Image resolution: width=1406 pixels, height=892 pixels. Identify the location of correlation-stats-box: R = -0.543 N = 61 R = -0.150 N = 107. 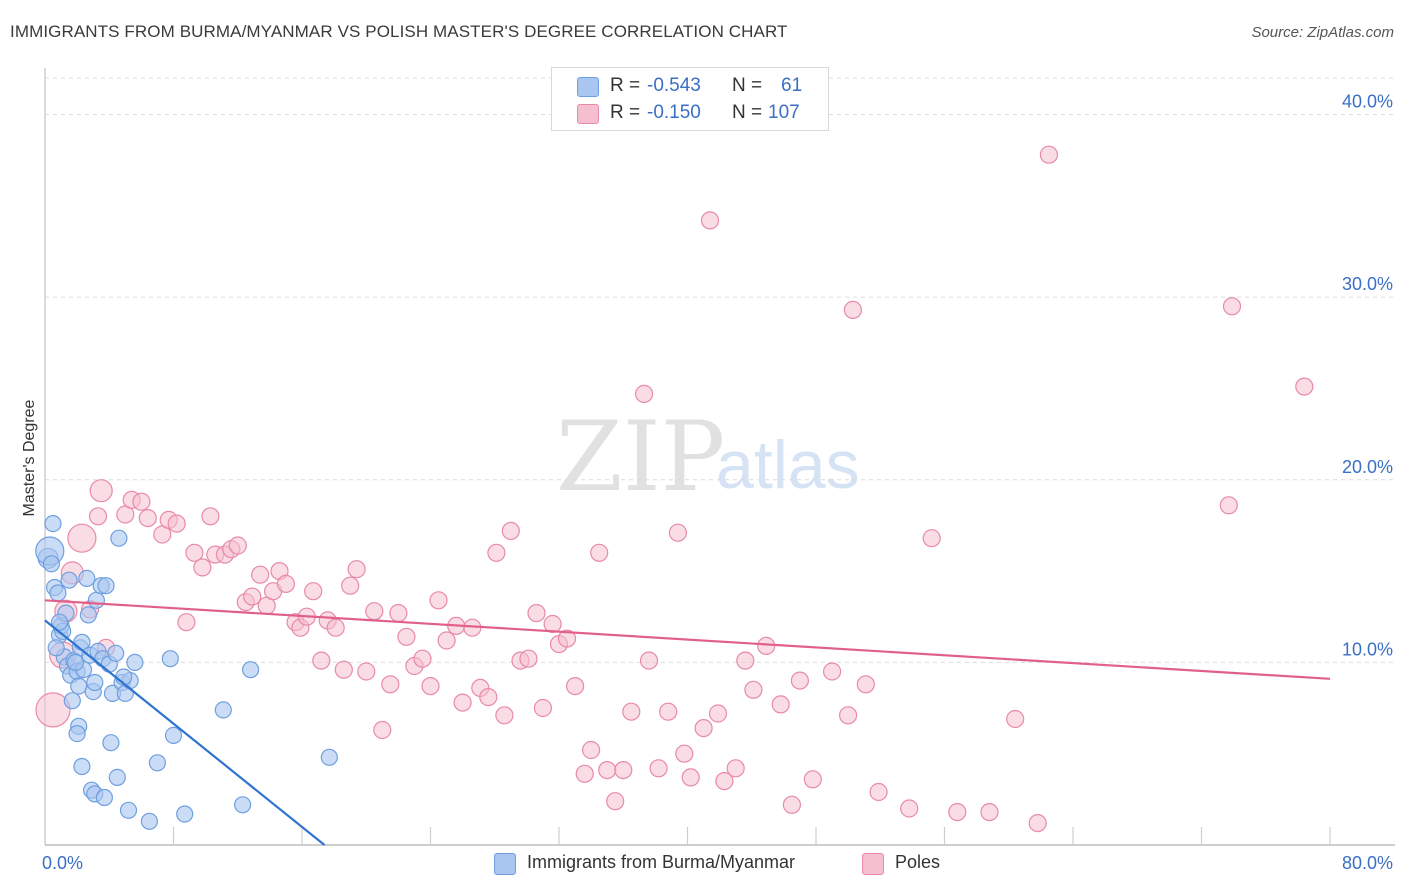
(690, 99).